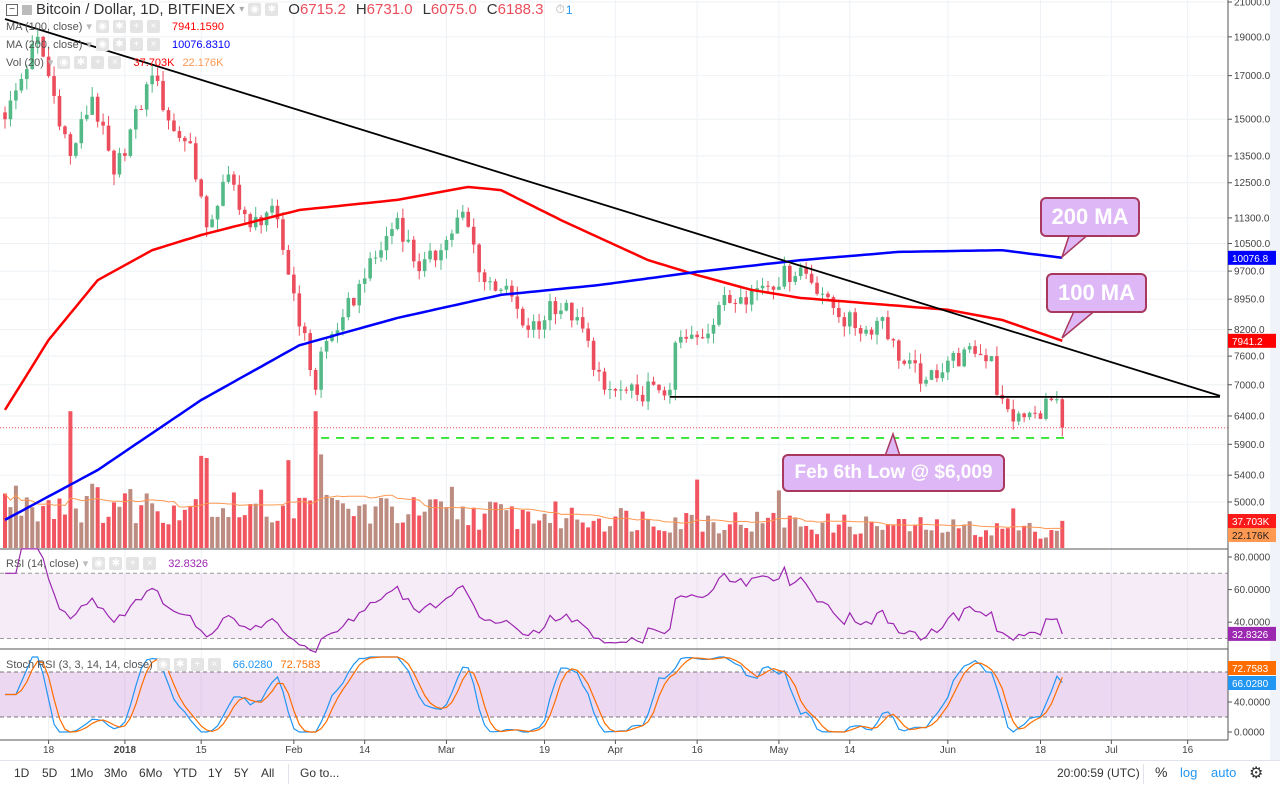 The width and height of the screenshot is (1280, 789). Describe the element at coordinates (1096, 293) in the screenshot. I see `callout-100-ma: 100 MA` at that location.